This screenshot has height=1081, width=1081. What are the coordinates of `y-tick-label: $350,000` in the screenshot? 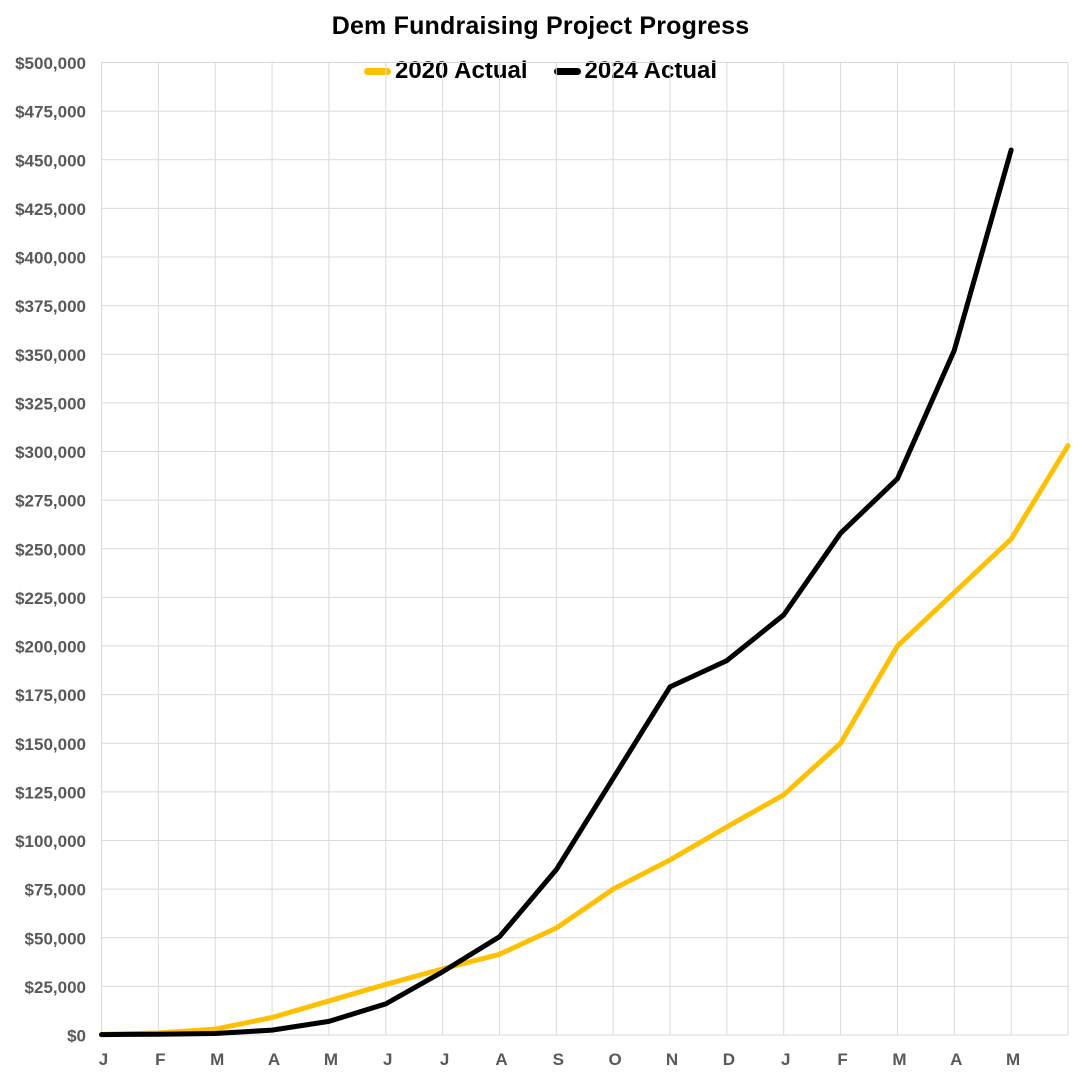 It's located at (50, 355).